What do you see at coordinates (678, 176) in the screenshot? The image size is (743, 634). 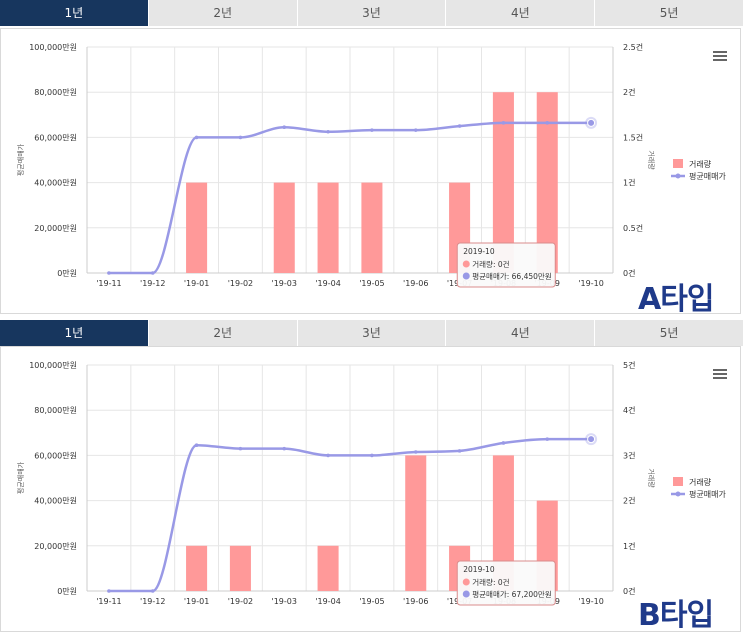 I see `legend-line-swatch-dot` at bounding box center [678, 176].